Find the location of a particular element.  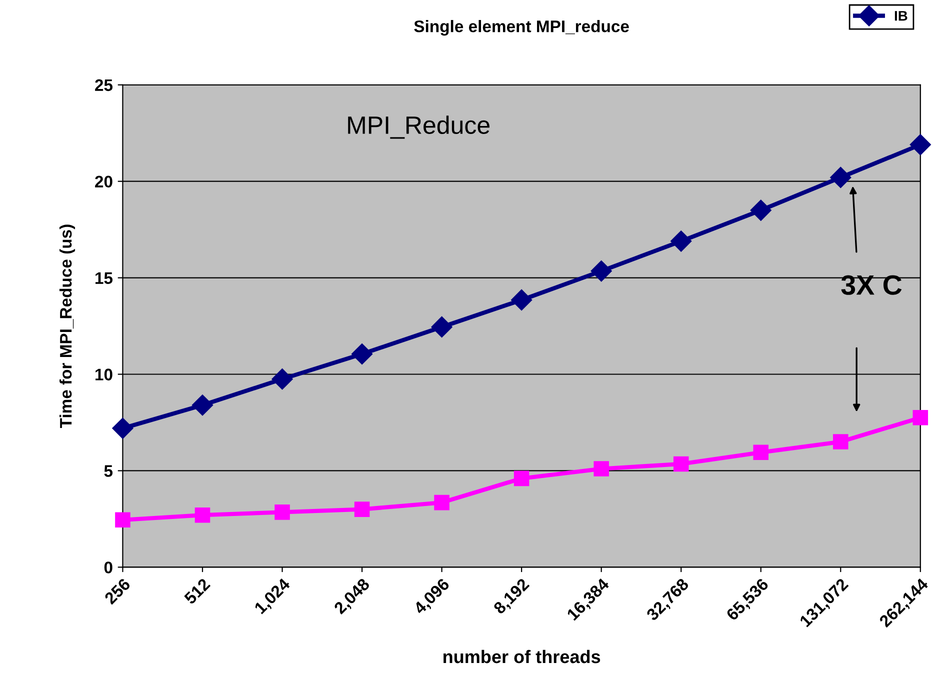

y-tick-label: 25 is located at coordinates (104, 85).